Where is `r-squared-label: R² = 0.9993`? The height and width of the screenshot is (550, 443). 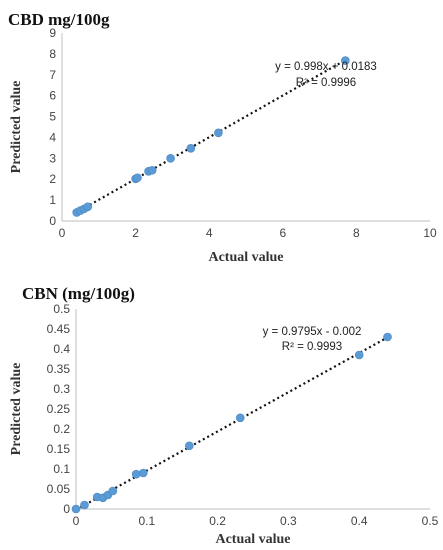
r-squared-label: R² = 0.9993 is located at coordinates (312, 347).